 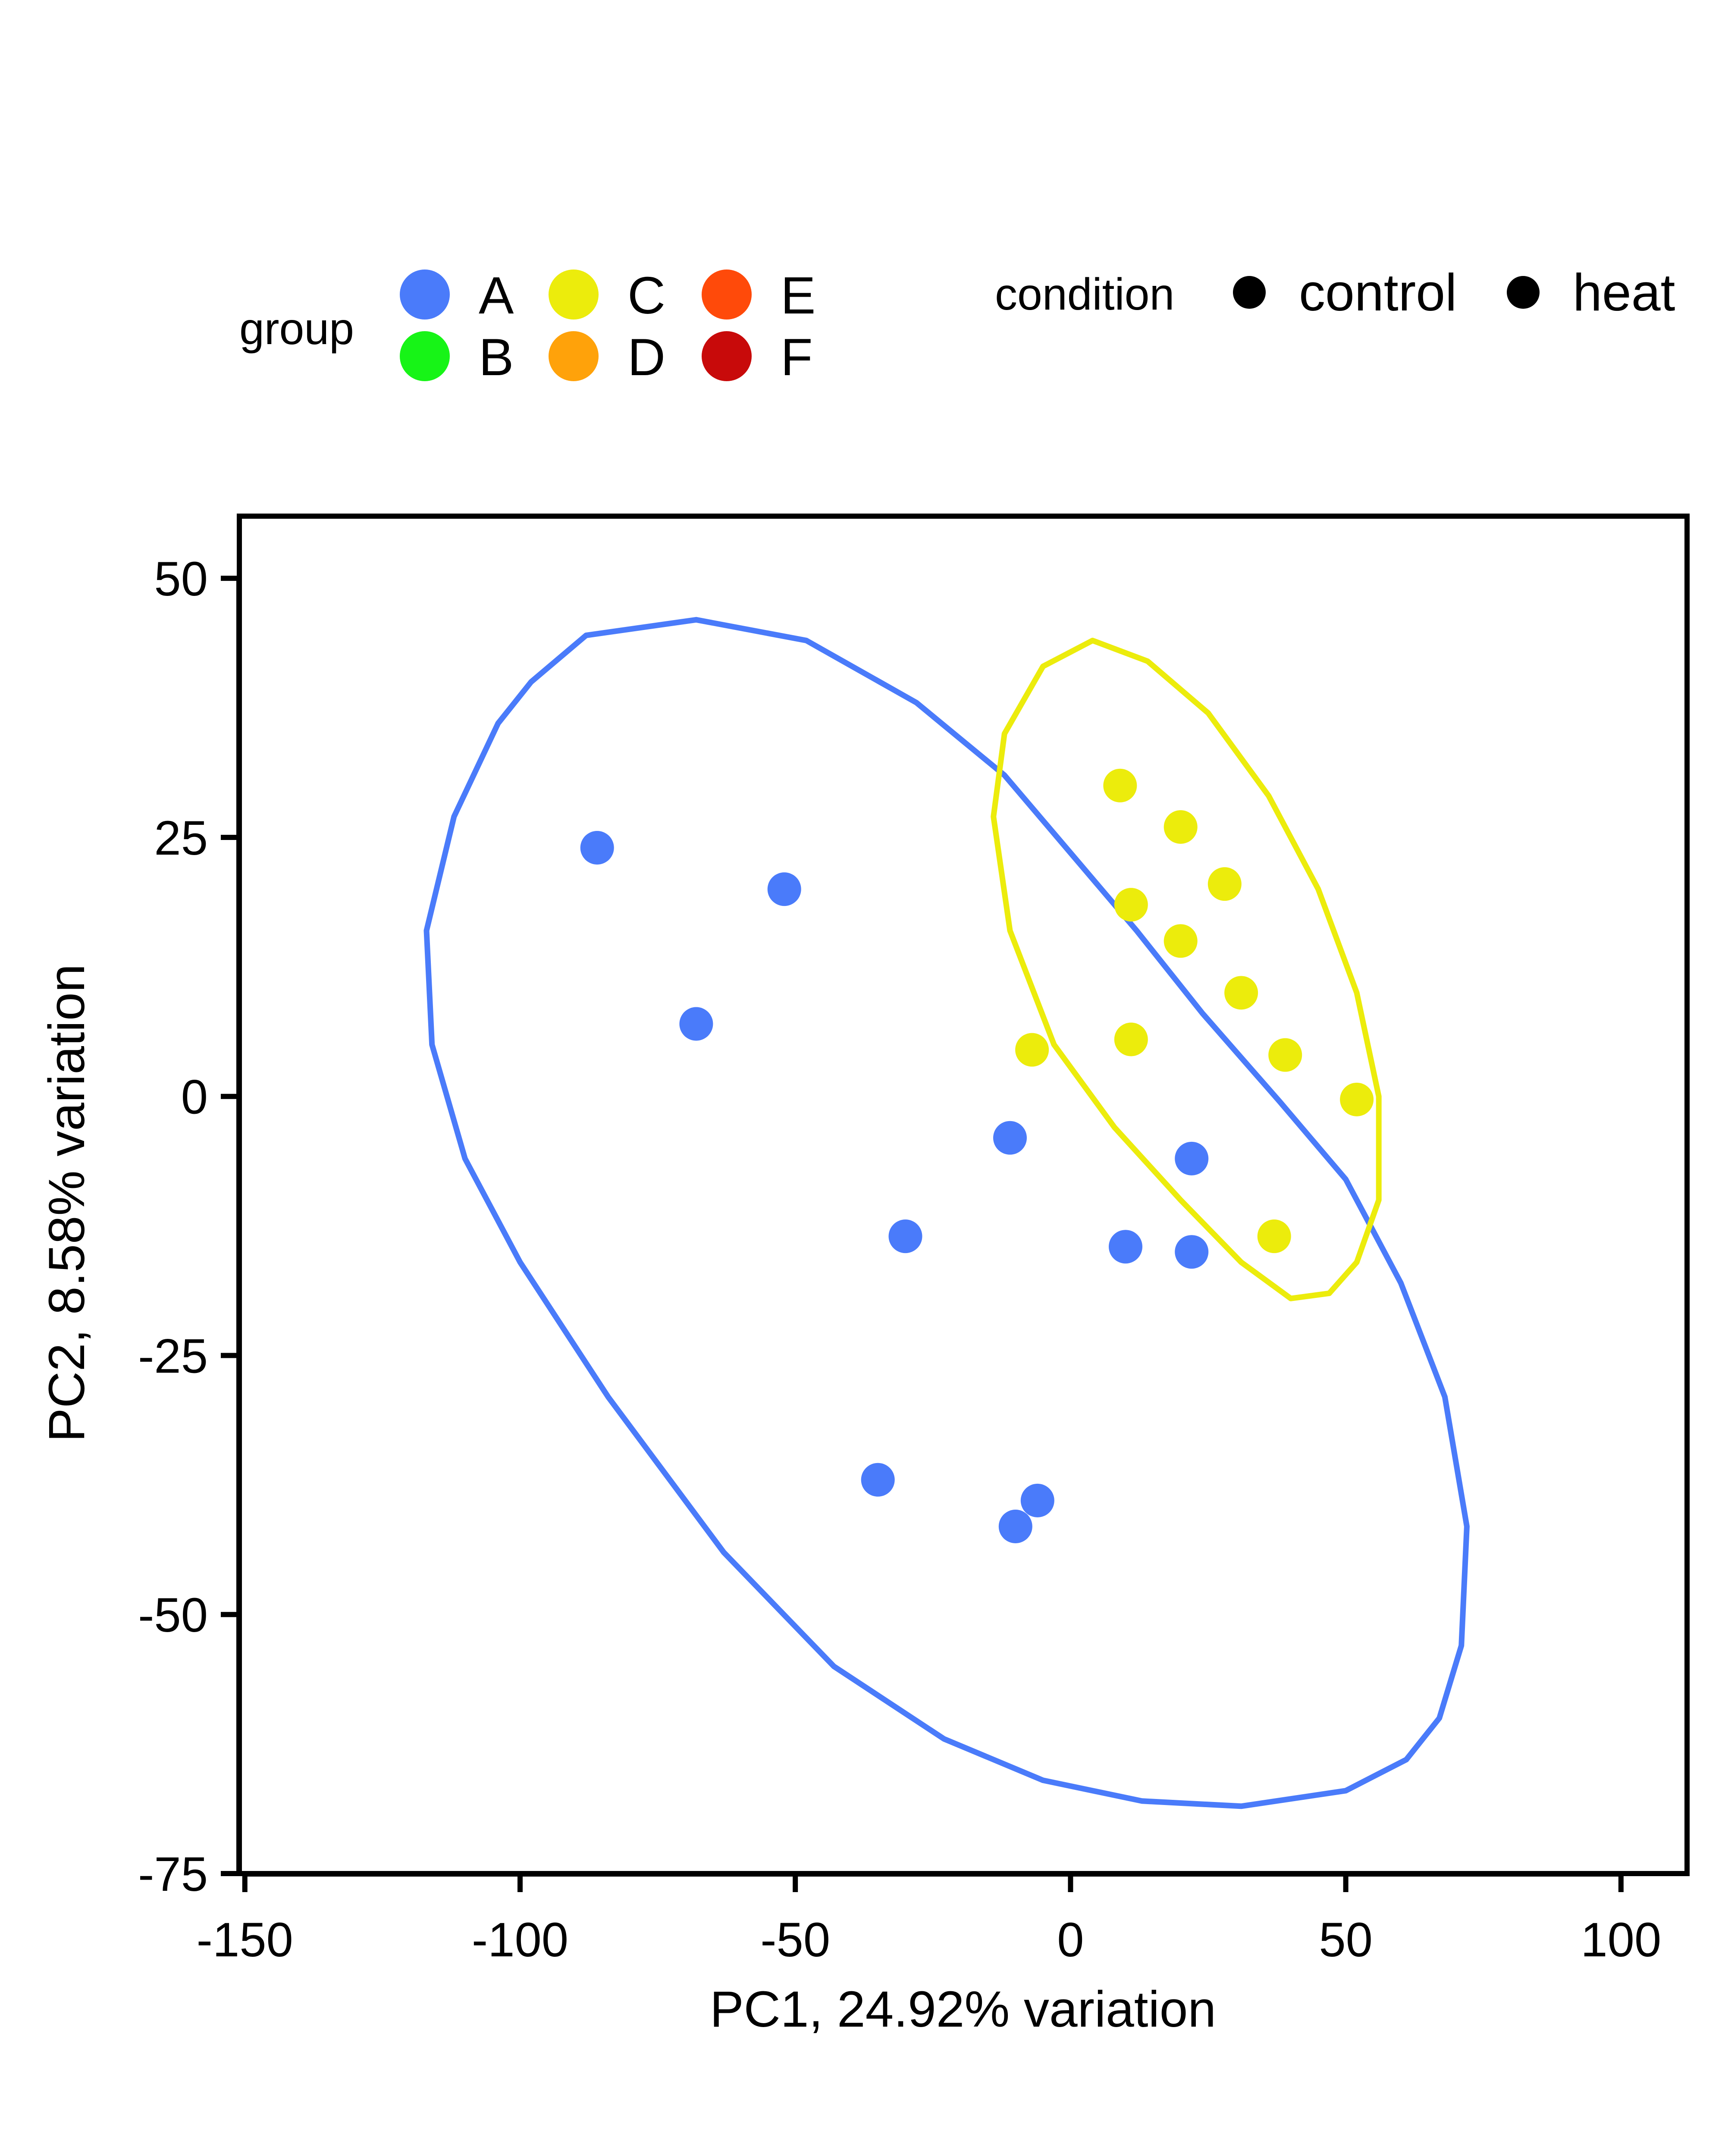 What do you see at coordinates (1524, 292) in the screenshot?
I see `legend-key-heat` at bounding box center [1524, 292].